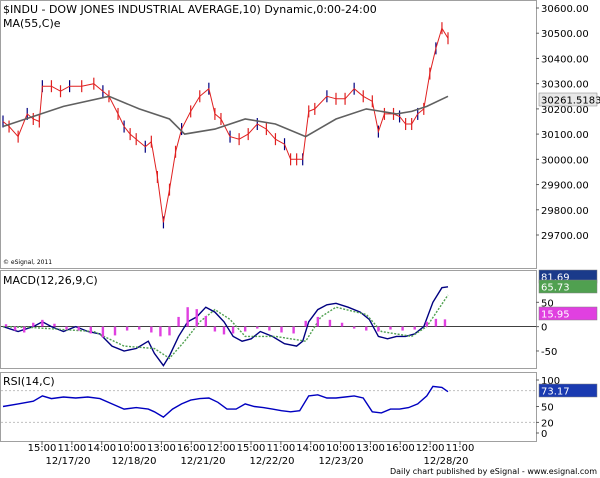 Image resolution: width=600 pixels, height=478 pixels. What do you see at coordinates (550, 381) in the screenshot?
I see `y-tick-label: 100` at bounding box center [550, 381].